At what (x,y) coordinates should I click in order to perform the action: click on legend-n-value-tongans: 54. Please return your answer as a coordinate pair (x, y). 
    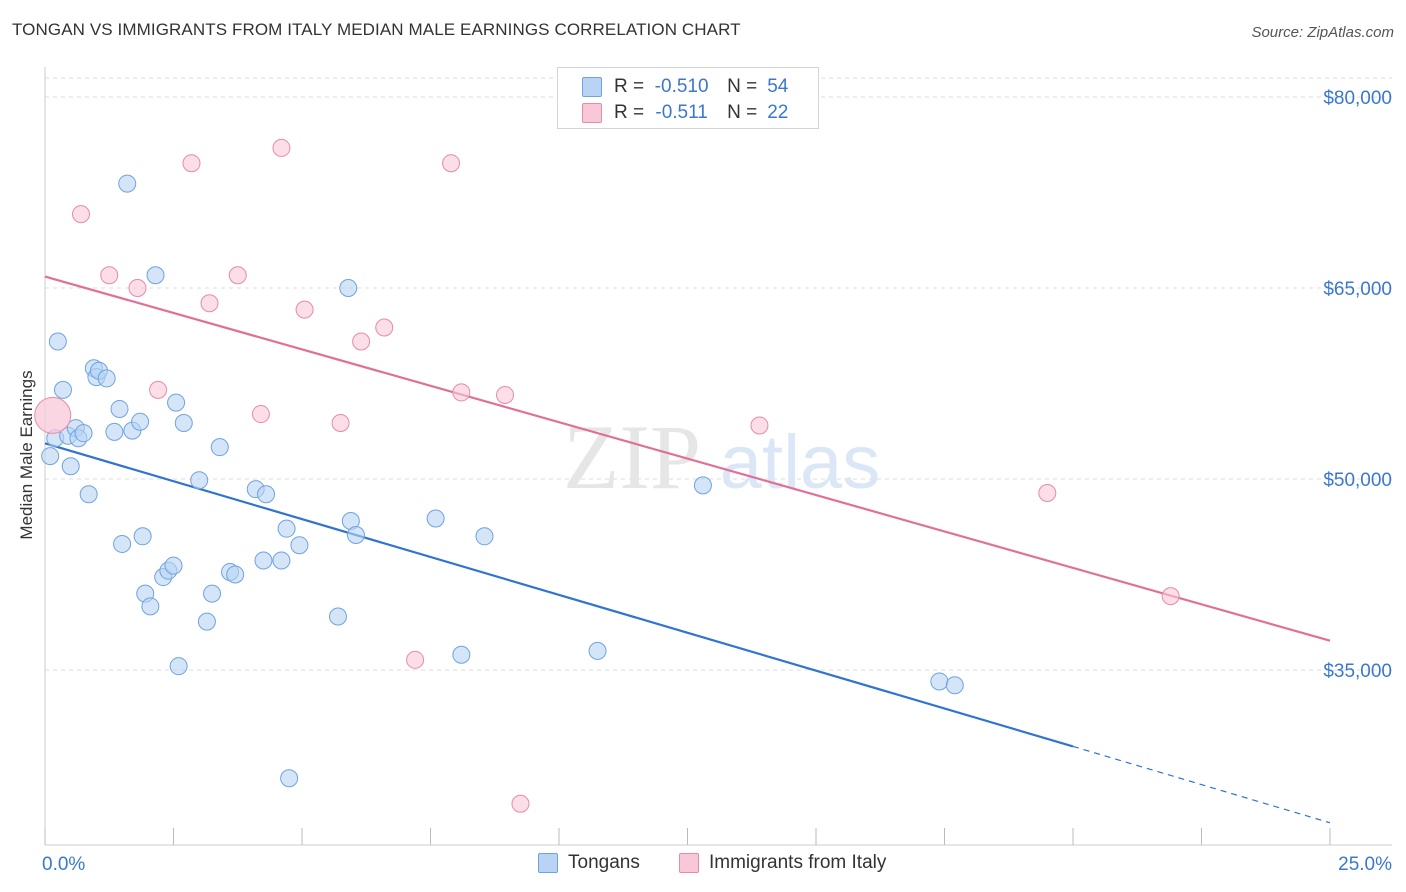
    Looking at the image, I should click on (778, 86).